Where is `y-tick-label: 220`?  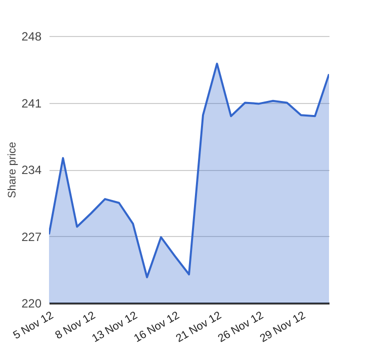 y-tick-label: 220 is located at coordinates (31, 303).